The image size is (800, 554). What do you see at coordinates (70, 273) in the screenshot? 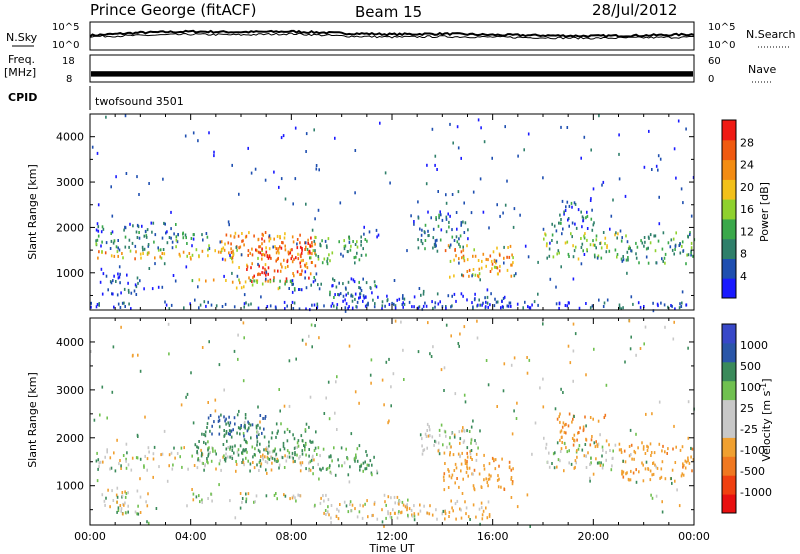
I see `y-tick-label: 1000` at bounding box center [70, 273].